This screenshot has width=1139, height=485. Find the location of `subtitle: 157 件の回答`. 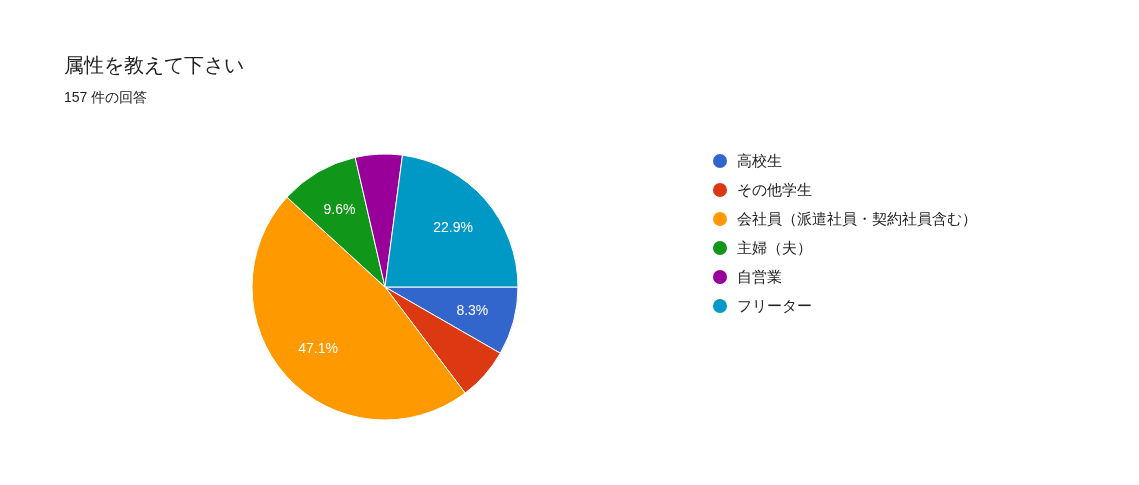

subtitle: 157 件の回答 is located at coordinates (106, 97).